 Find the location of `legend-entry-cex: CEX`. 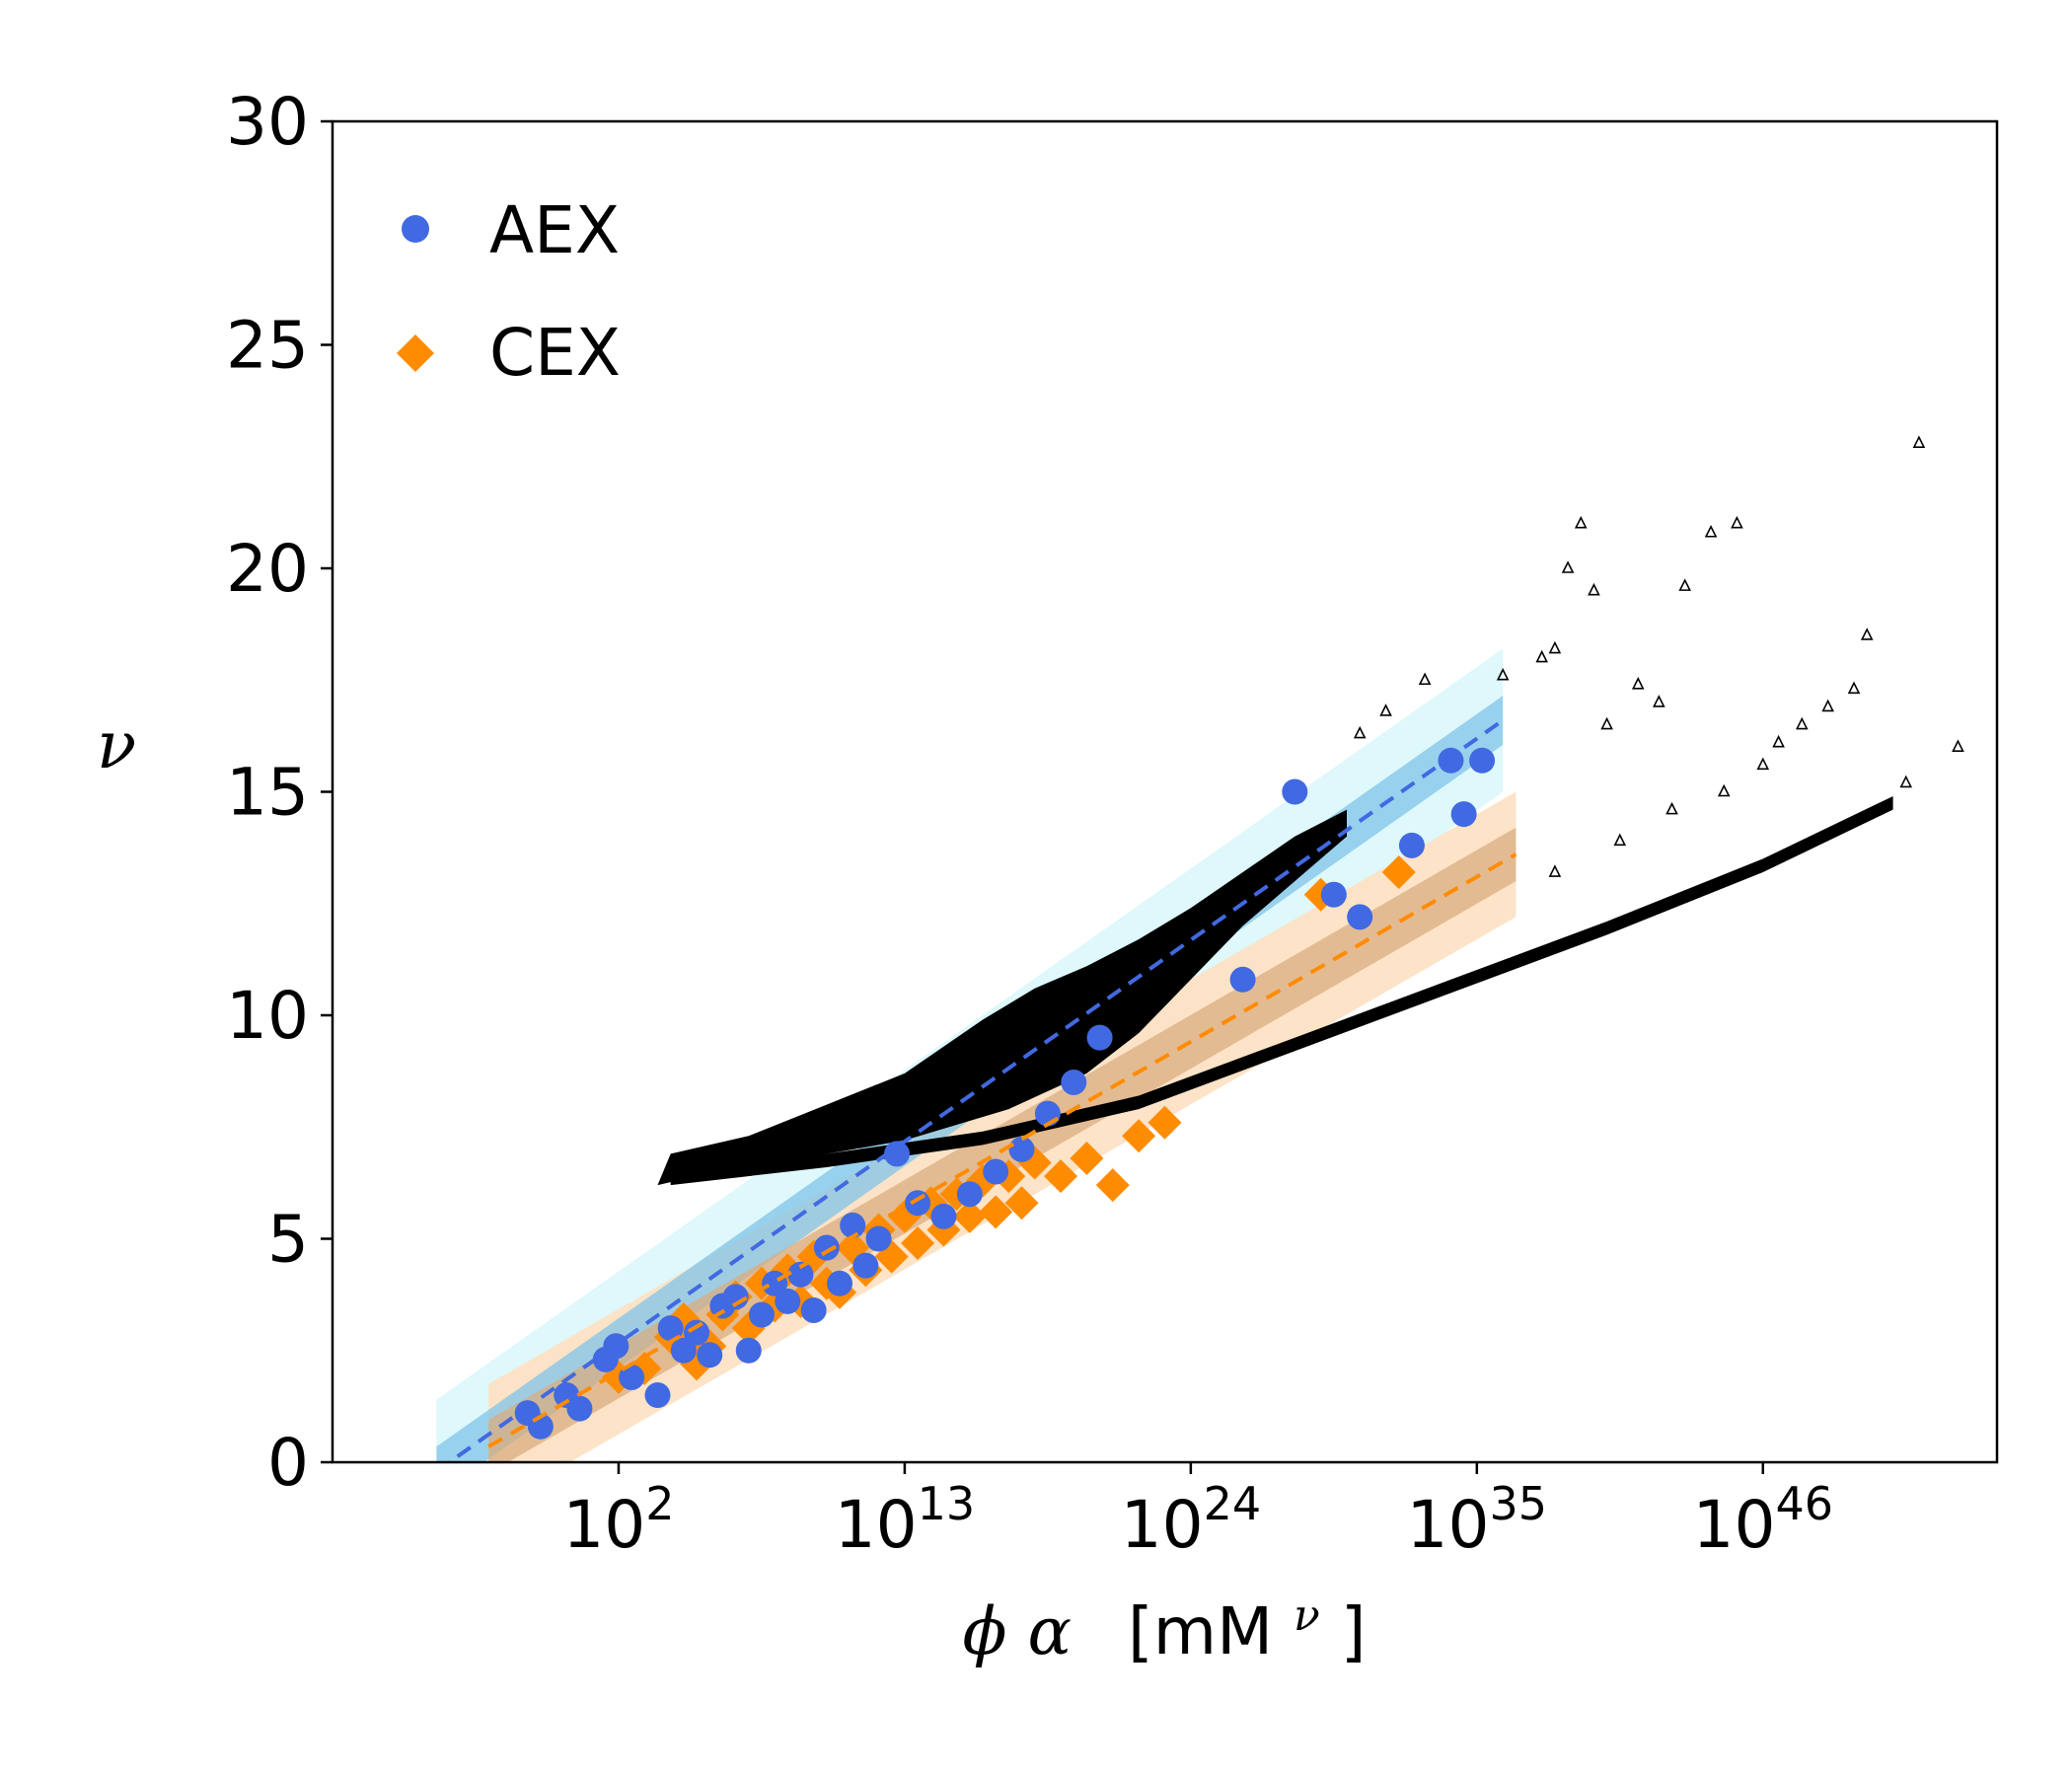

legend-entry-cex: CEX is located at coordinates (509, 353).